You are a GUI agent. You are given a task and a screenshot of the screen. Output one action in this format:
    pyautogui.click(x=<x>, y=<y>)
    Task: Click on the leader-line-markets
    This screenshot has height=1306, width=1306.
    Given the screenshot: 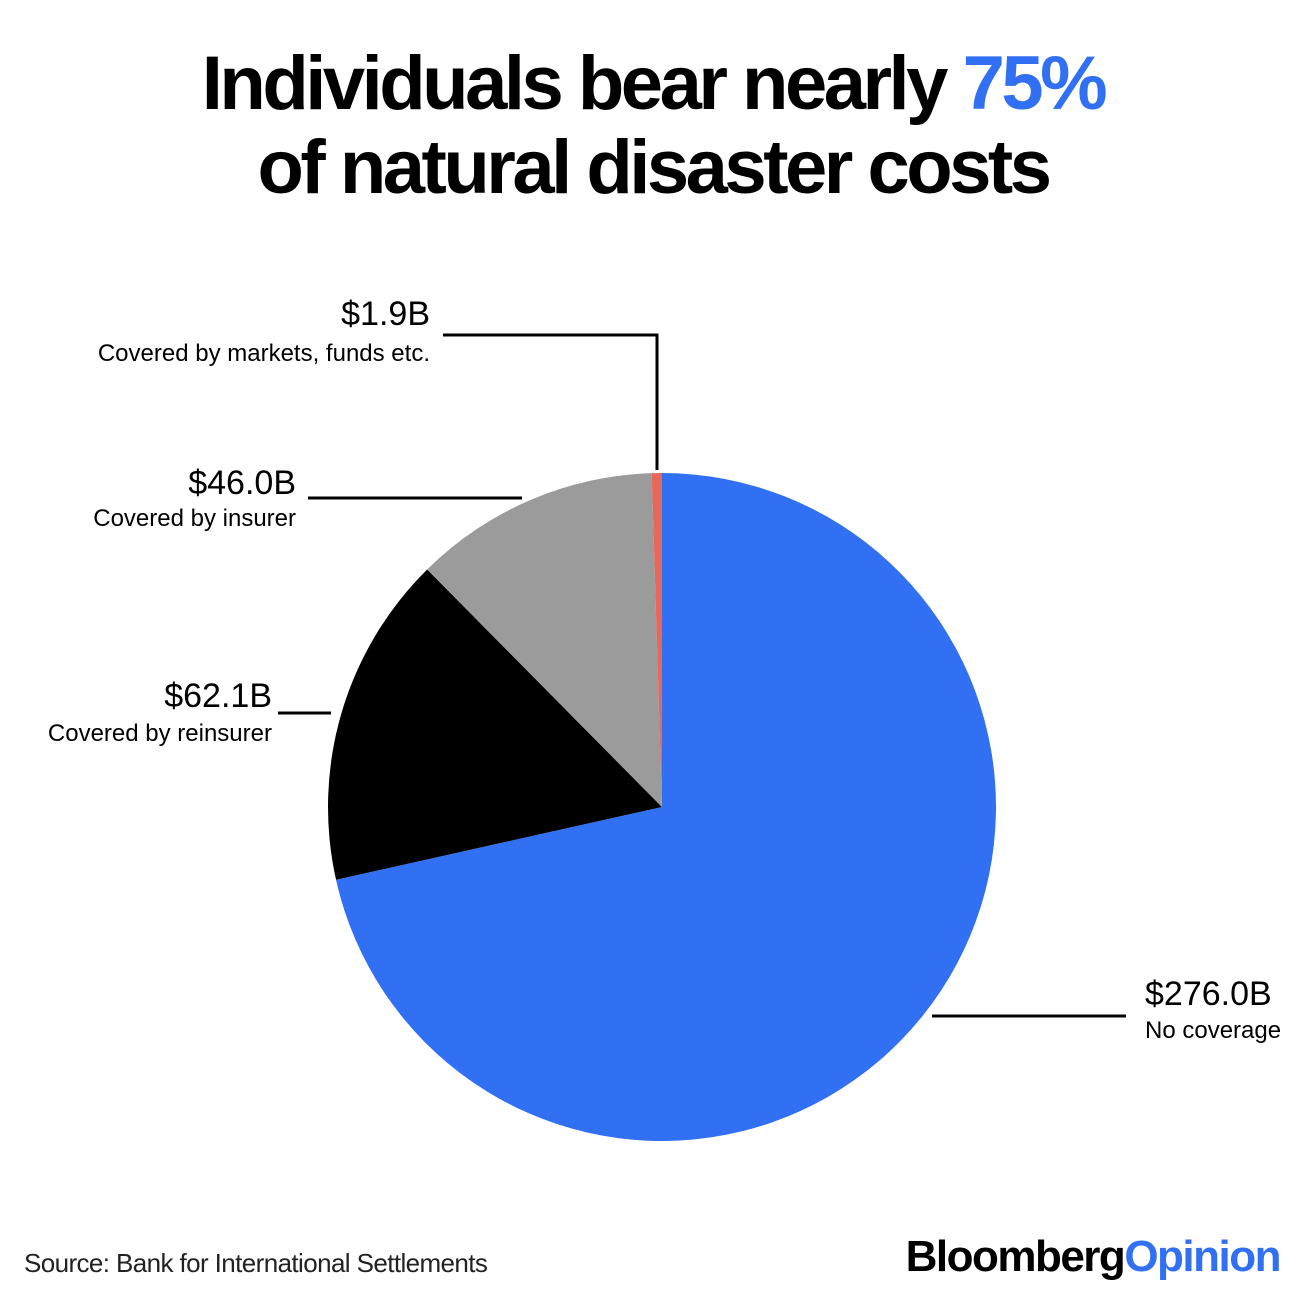 What is the action you would take?
    pyautogui.click(x=551, y=401)
    